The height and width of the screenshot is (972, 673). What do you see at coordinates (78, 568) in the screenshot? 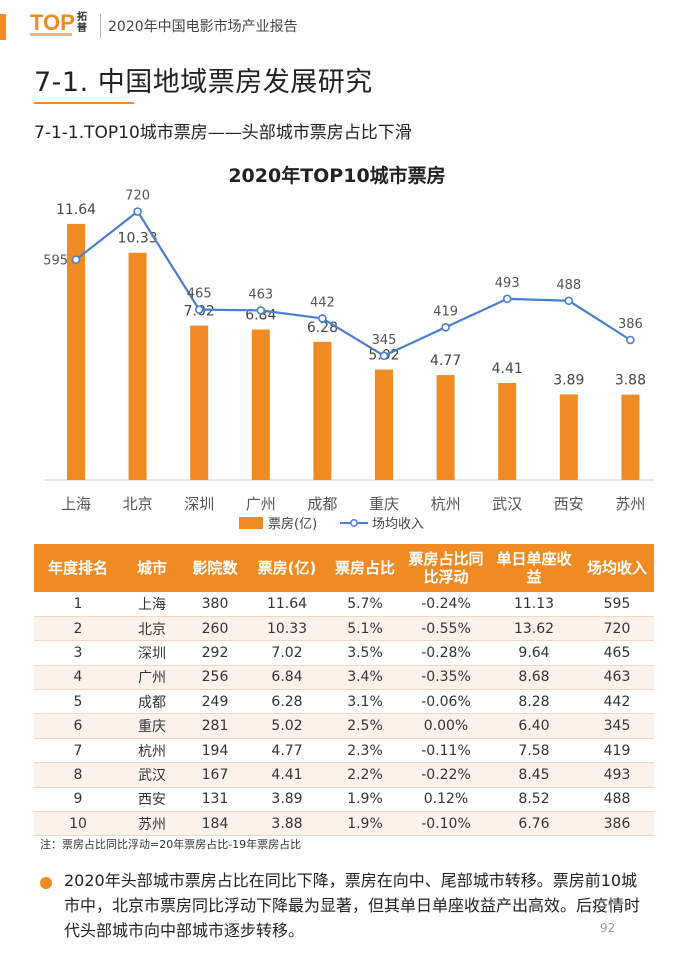
I see `table-header-cell: 年度排名` at bounding box center [78, 568].